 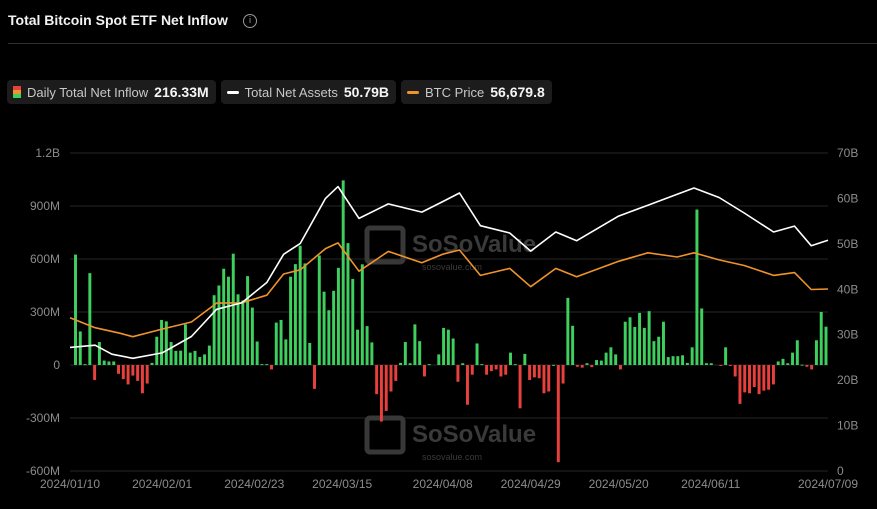 I want to click on y-left-tick-label: 300M, so click(x=45, y=312).